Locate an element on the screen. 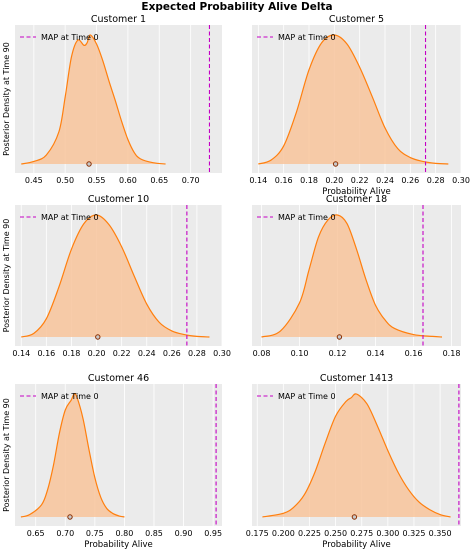 Image resolution: width=474 pixels, height=552 pixels. panel-title: Customer 1413 is located at coordinates (356, 378).